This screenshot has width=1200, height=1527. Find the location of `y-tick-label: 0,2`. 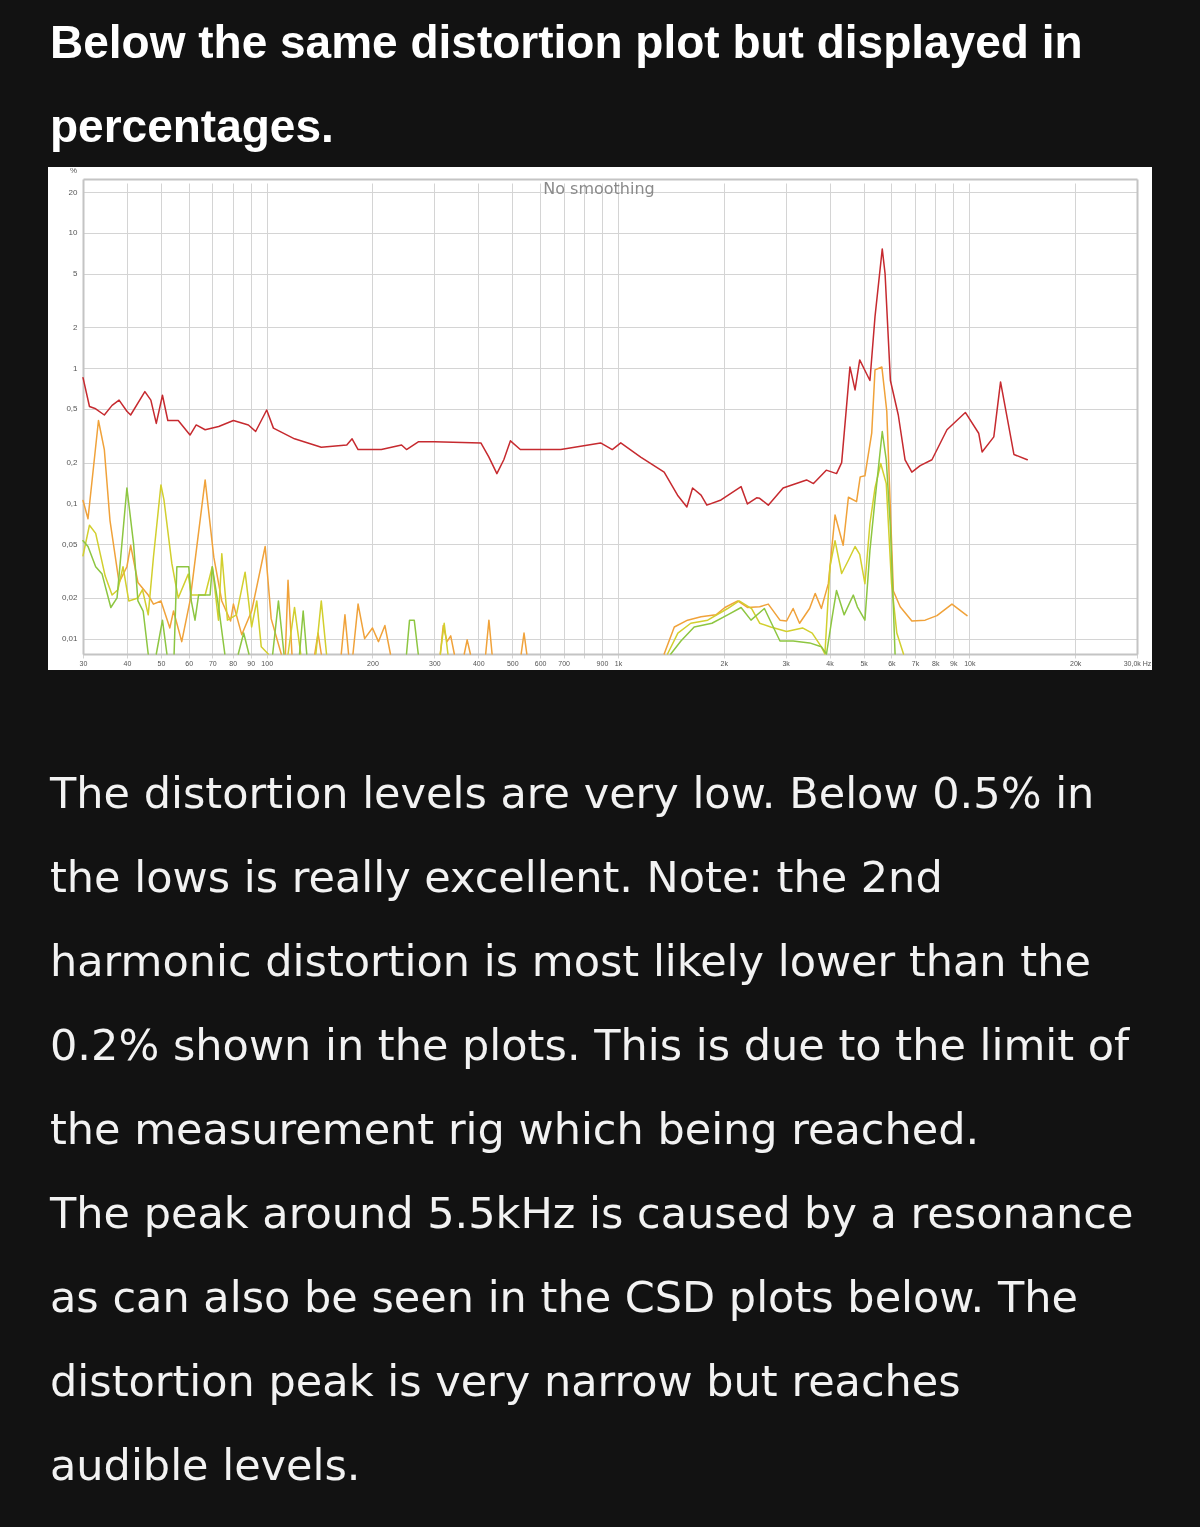

y-tick-label: 0,2 is located at coordinates (72, 463).